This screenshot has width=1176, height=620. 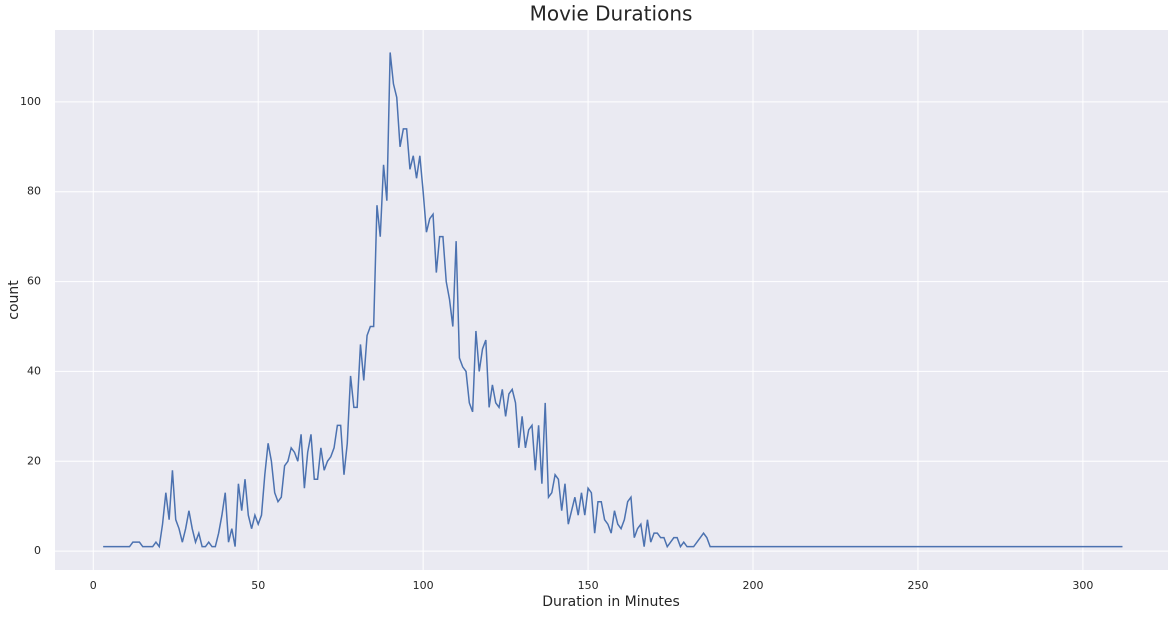 What do you see at coordinates (14, 300) in the screenshot?
I see `y-axis-label: count` at bounding box center [14, 300].